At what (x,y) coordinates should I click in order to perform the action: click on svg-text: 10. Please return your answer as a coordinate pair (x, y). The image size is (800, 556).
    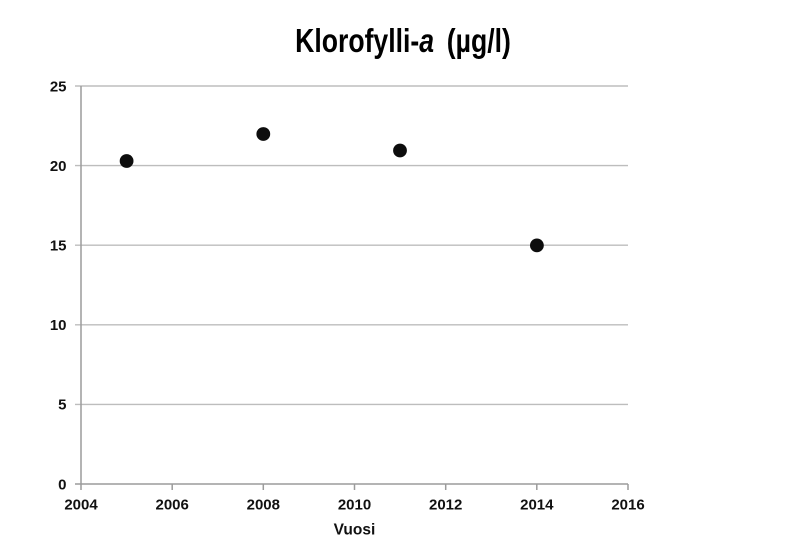
    Looking at the image, I should click on (58, 325).